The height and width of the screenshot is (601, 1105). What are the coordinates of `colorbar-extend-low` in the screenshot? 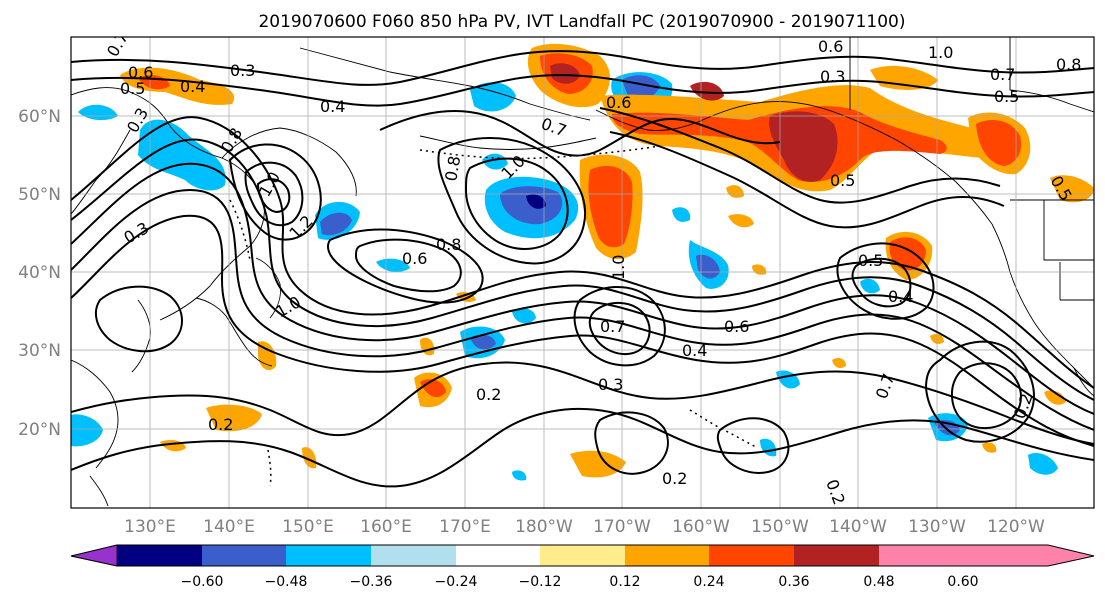 It's located at (94, 555).